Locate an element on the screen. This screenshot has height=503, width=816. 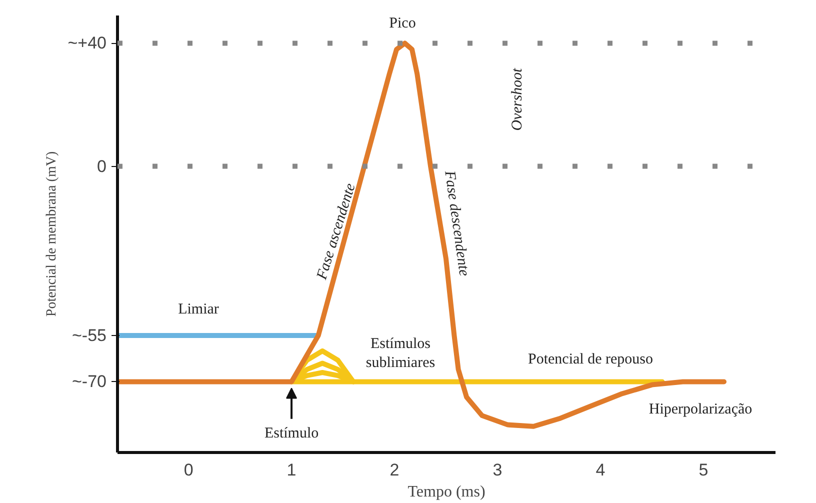
y-tick-label: ~-55 is located at coordinates (89, 336).